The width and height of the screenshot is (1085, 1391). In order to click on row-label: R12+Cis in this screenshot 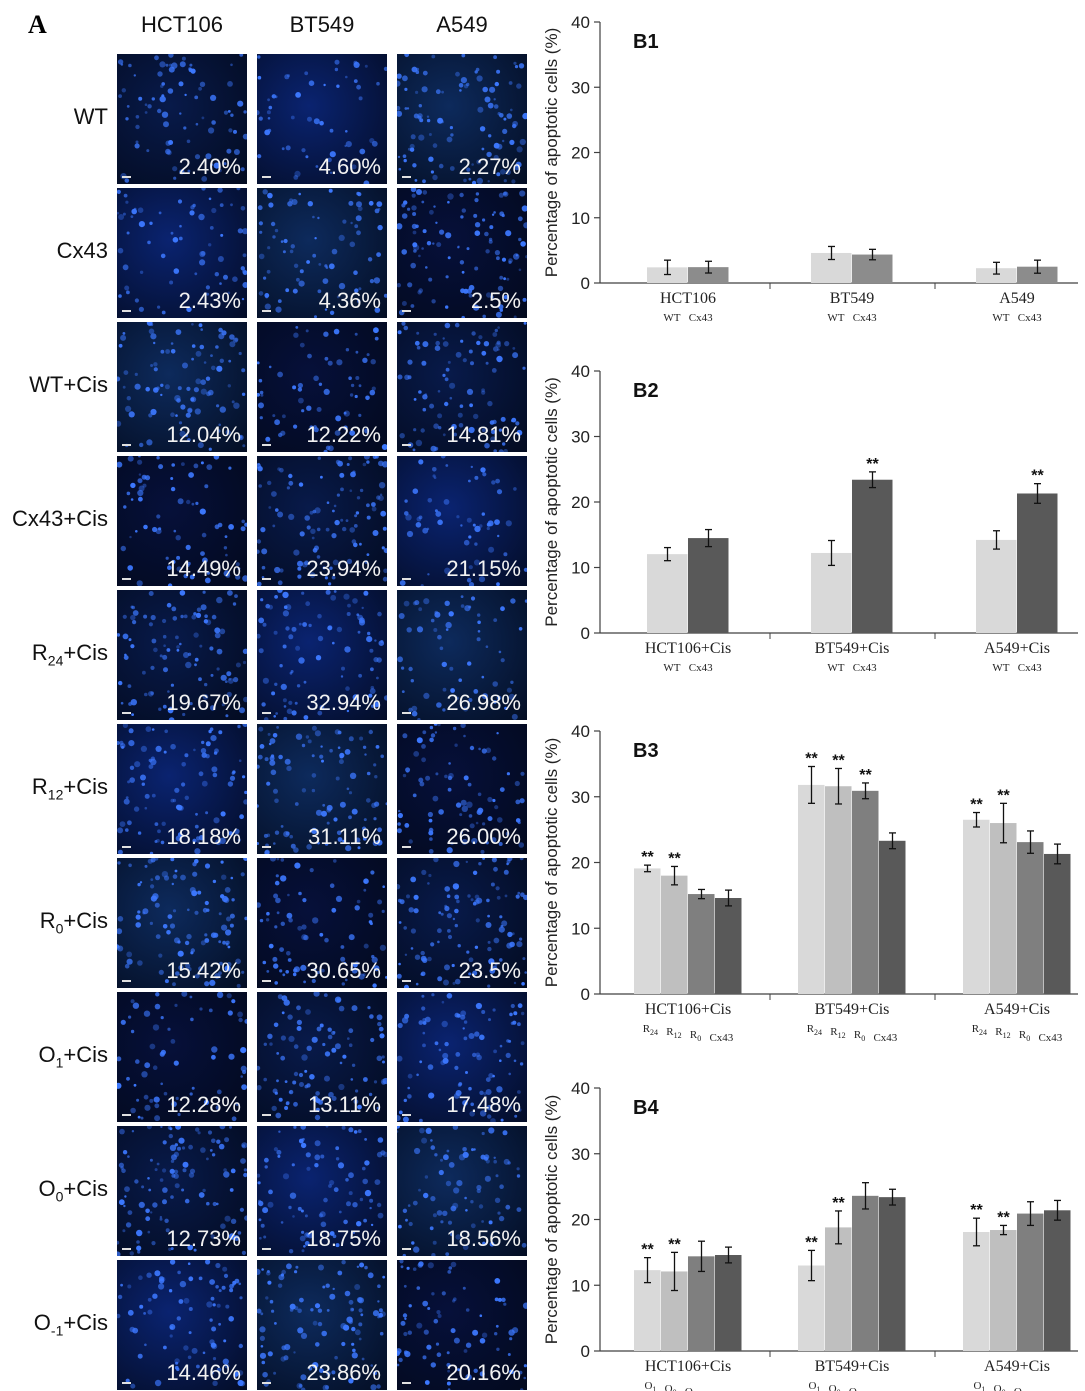, I will do `click(54, 788)`.